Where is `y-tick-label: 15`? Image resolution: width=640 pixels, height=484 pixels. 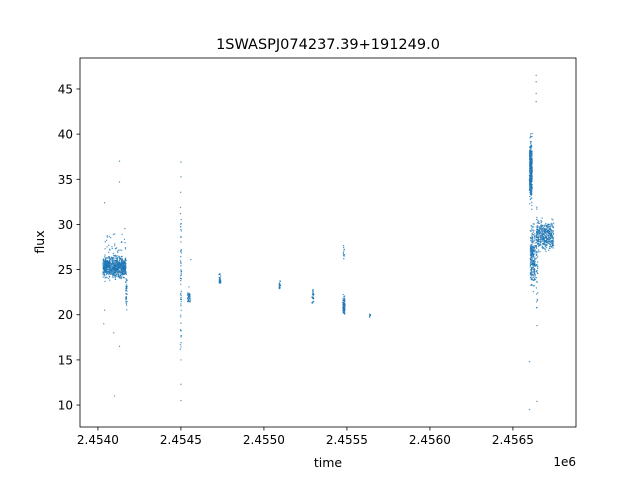 y-tick-label: 15 is located at coordinates (65, 360).